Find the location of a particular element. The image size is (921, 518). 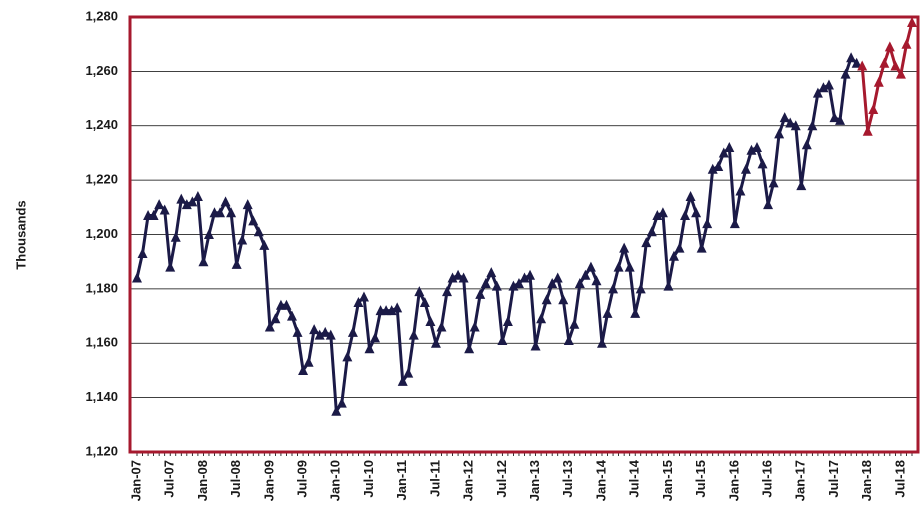

x-tick-label: Jan-10 is located at coordinates (335, 480).